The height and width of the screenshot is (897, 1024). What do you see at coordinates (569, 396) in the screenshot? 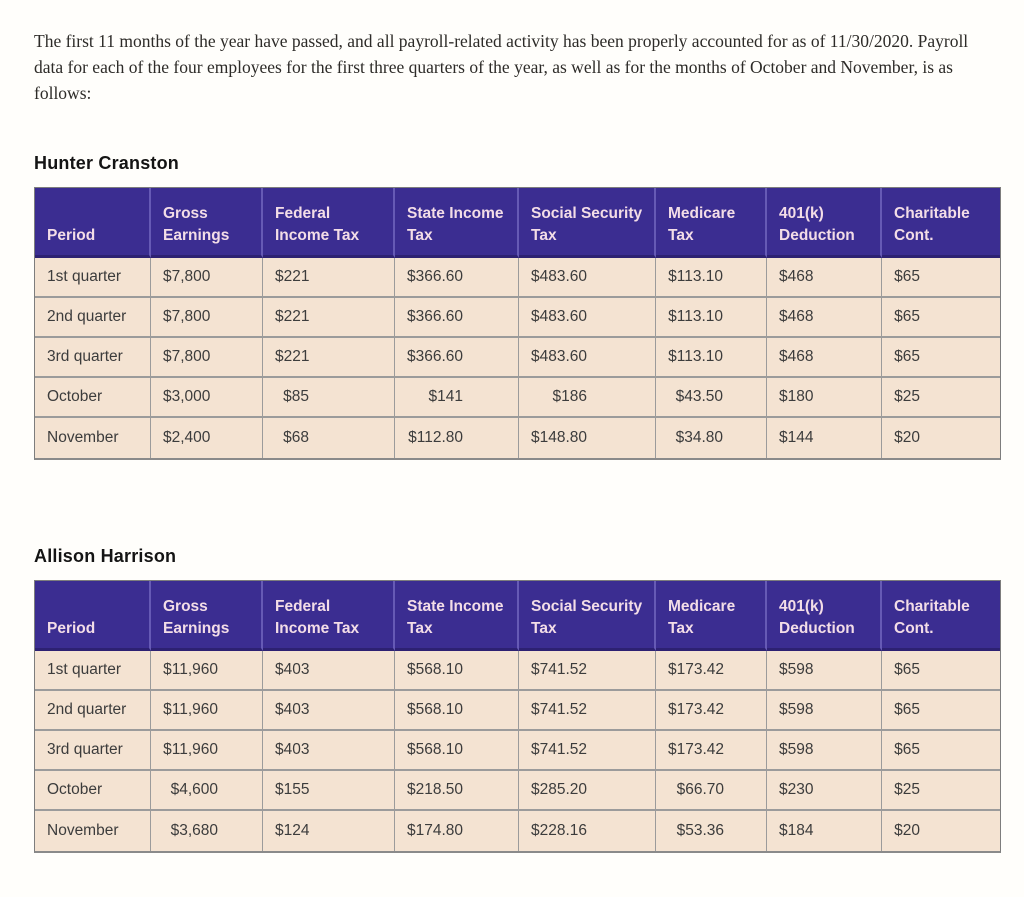
I see `amount-value: $186` at bounding box center [569, 396].